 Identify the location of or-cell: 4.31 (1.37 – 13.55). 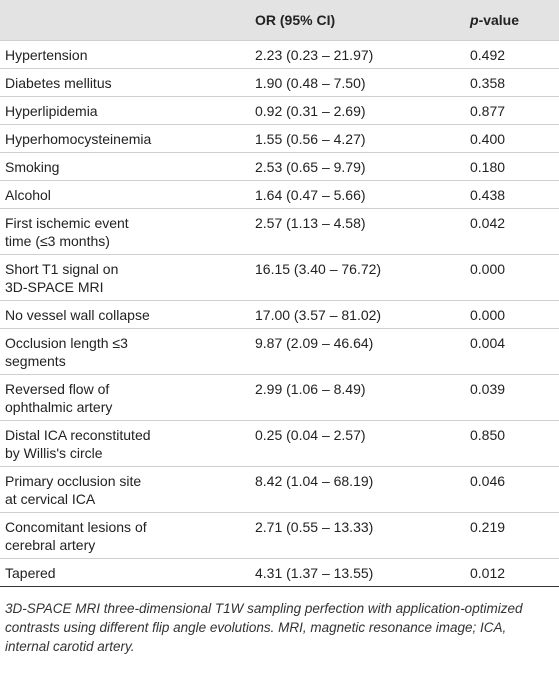
(357, 572).